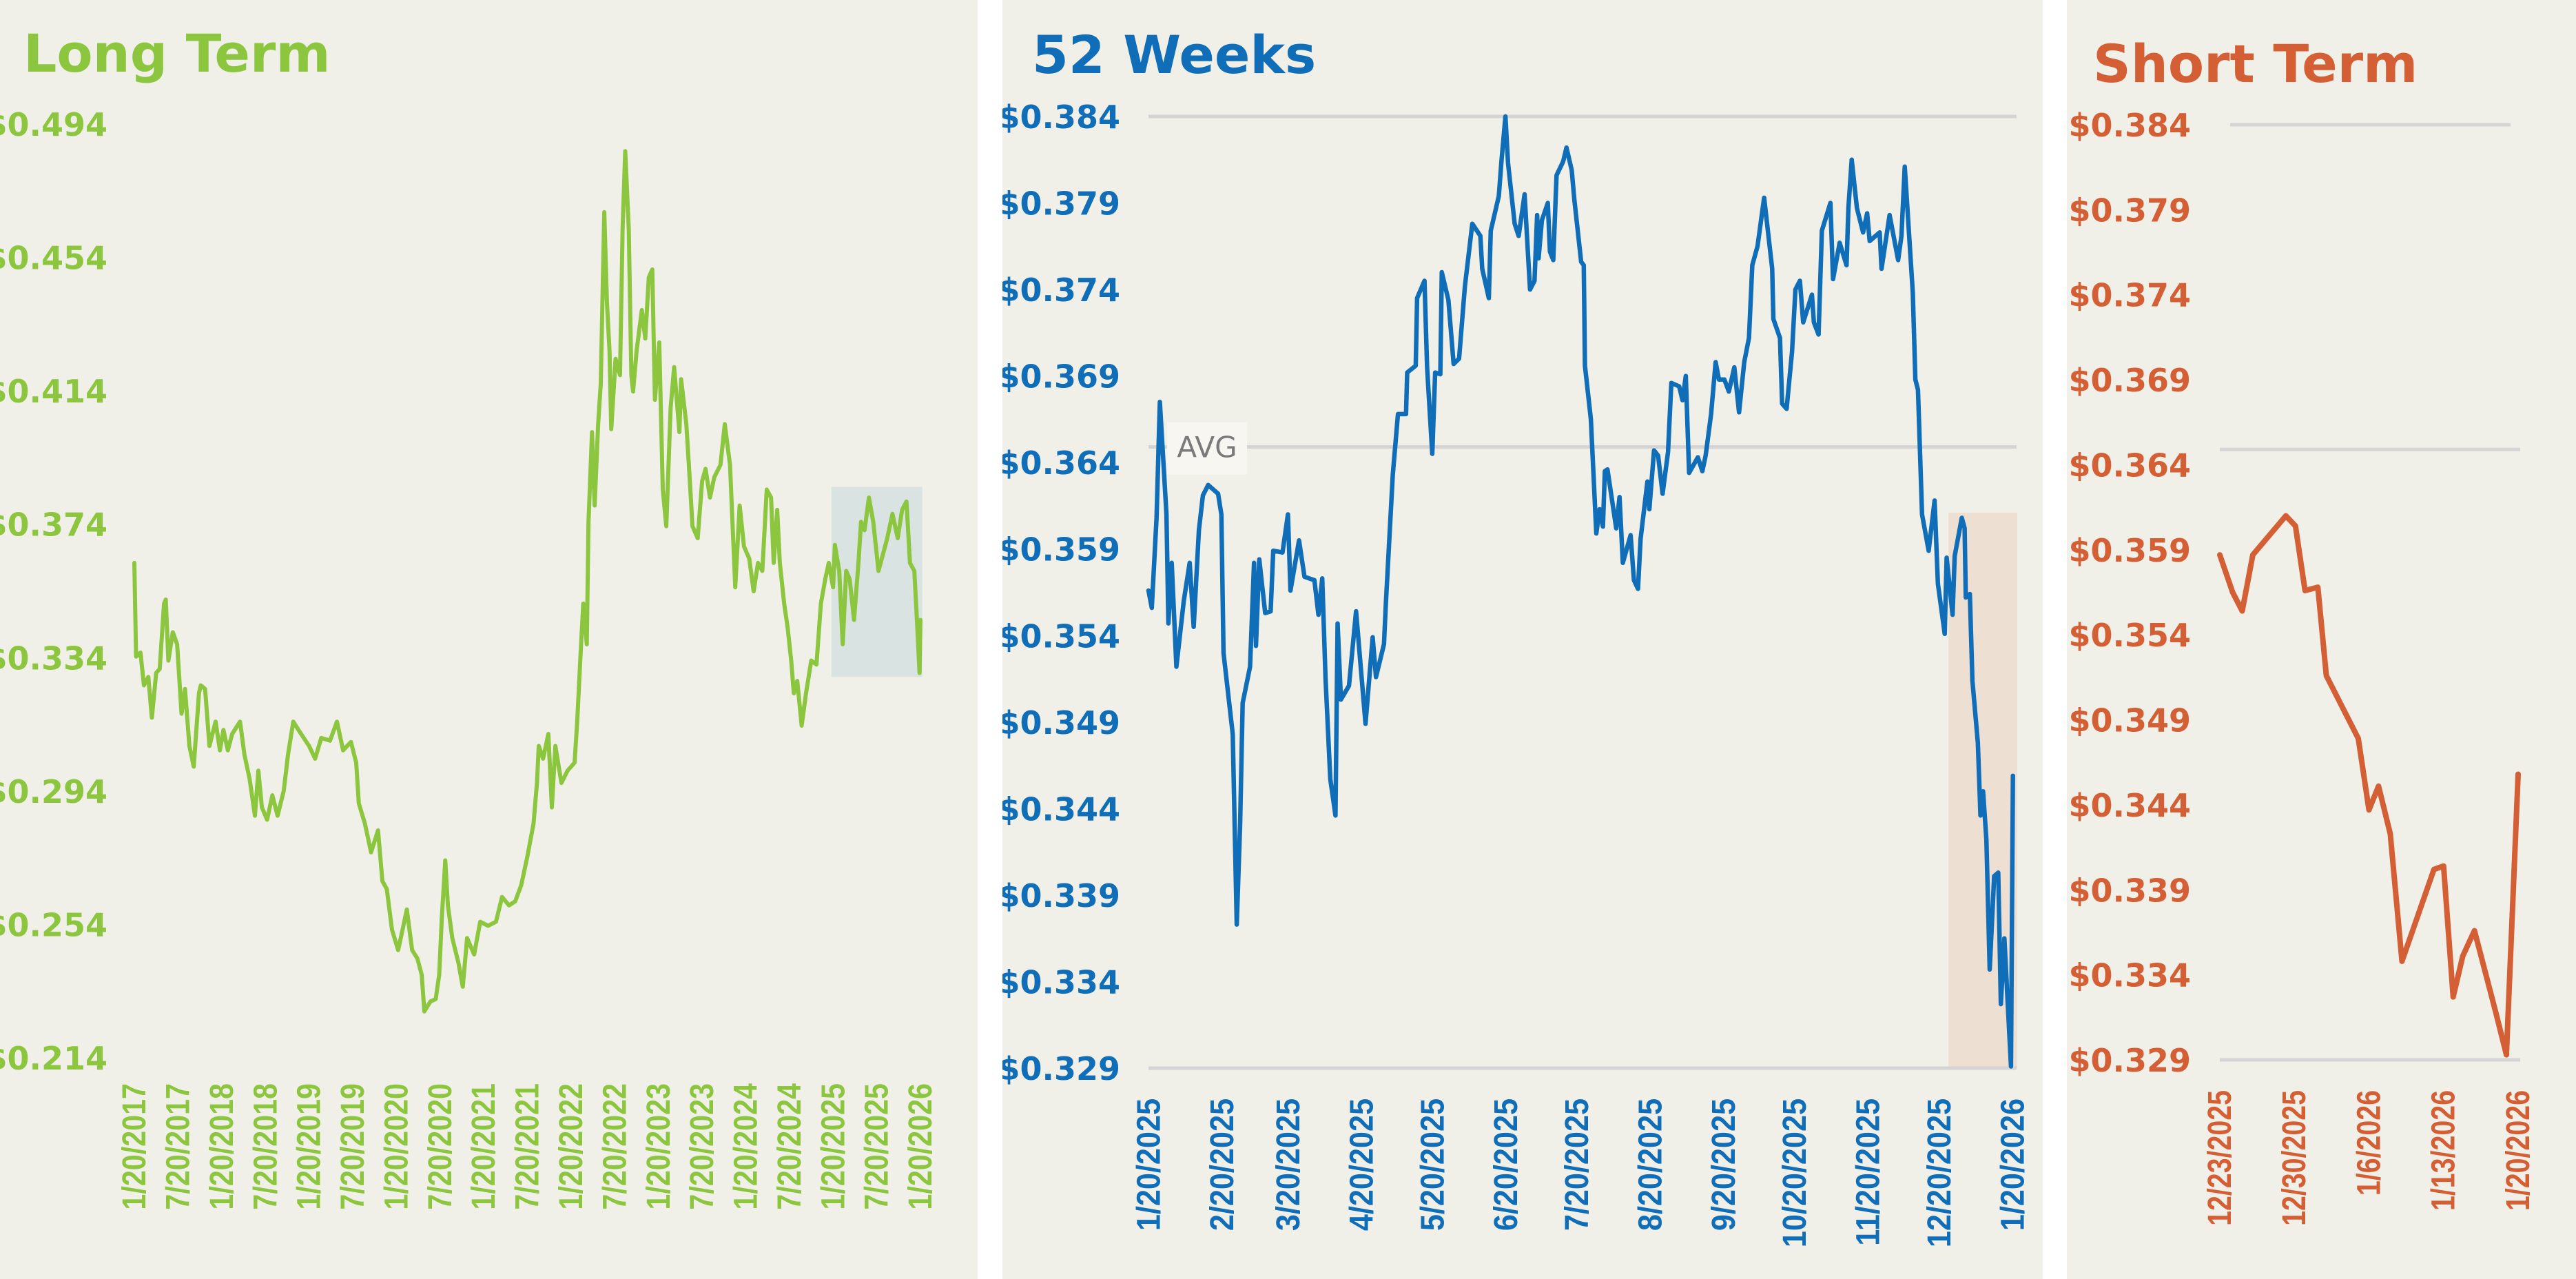  What do you see at coordinates (614, 1146) in the screenshot?
I see `x-tick-label: 7/20/2022` at bounding box center [614, 1146].